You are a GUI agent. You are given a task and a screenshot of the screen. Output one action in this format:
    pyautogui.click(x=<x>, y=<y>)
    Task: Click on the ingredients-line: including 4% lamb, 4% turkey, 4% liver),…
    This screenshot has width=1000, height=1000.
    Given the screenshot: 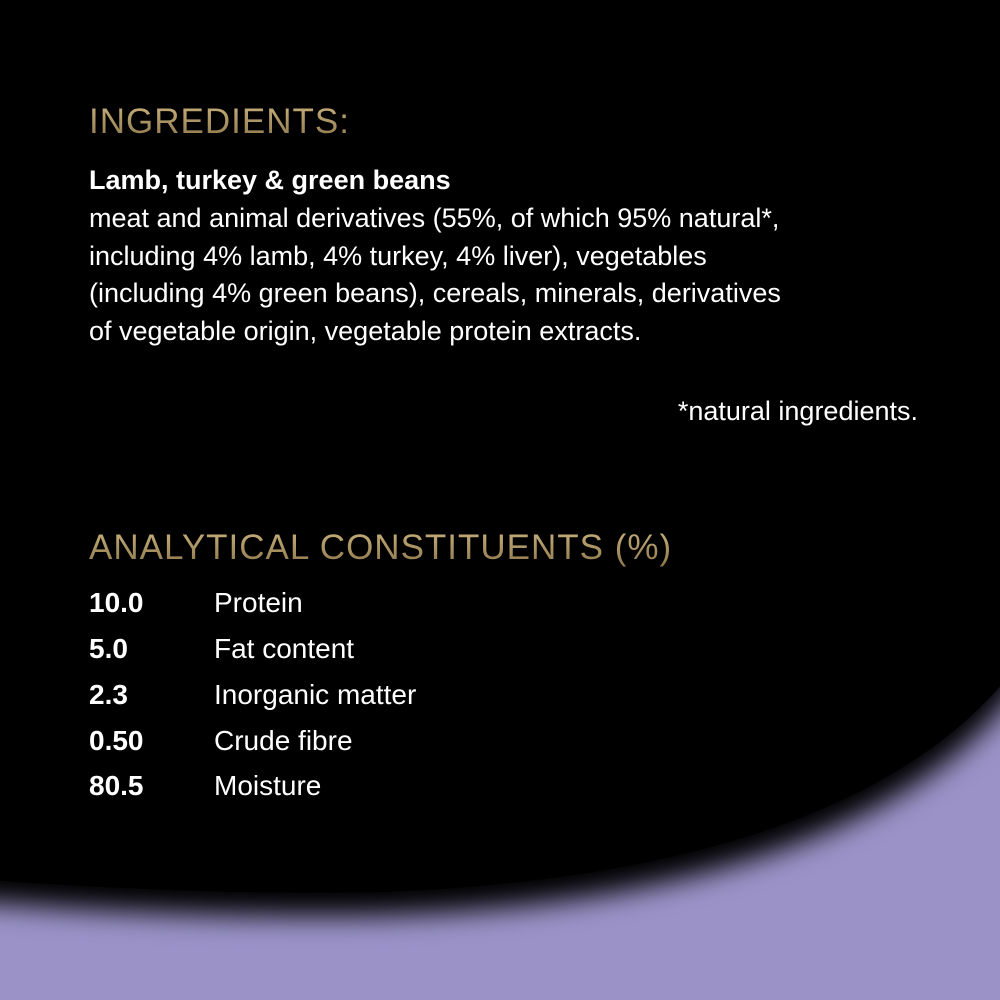 What is the action you would take?
    pyautogui.click(x=398, y=255)
    